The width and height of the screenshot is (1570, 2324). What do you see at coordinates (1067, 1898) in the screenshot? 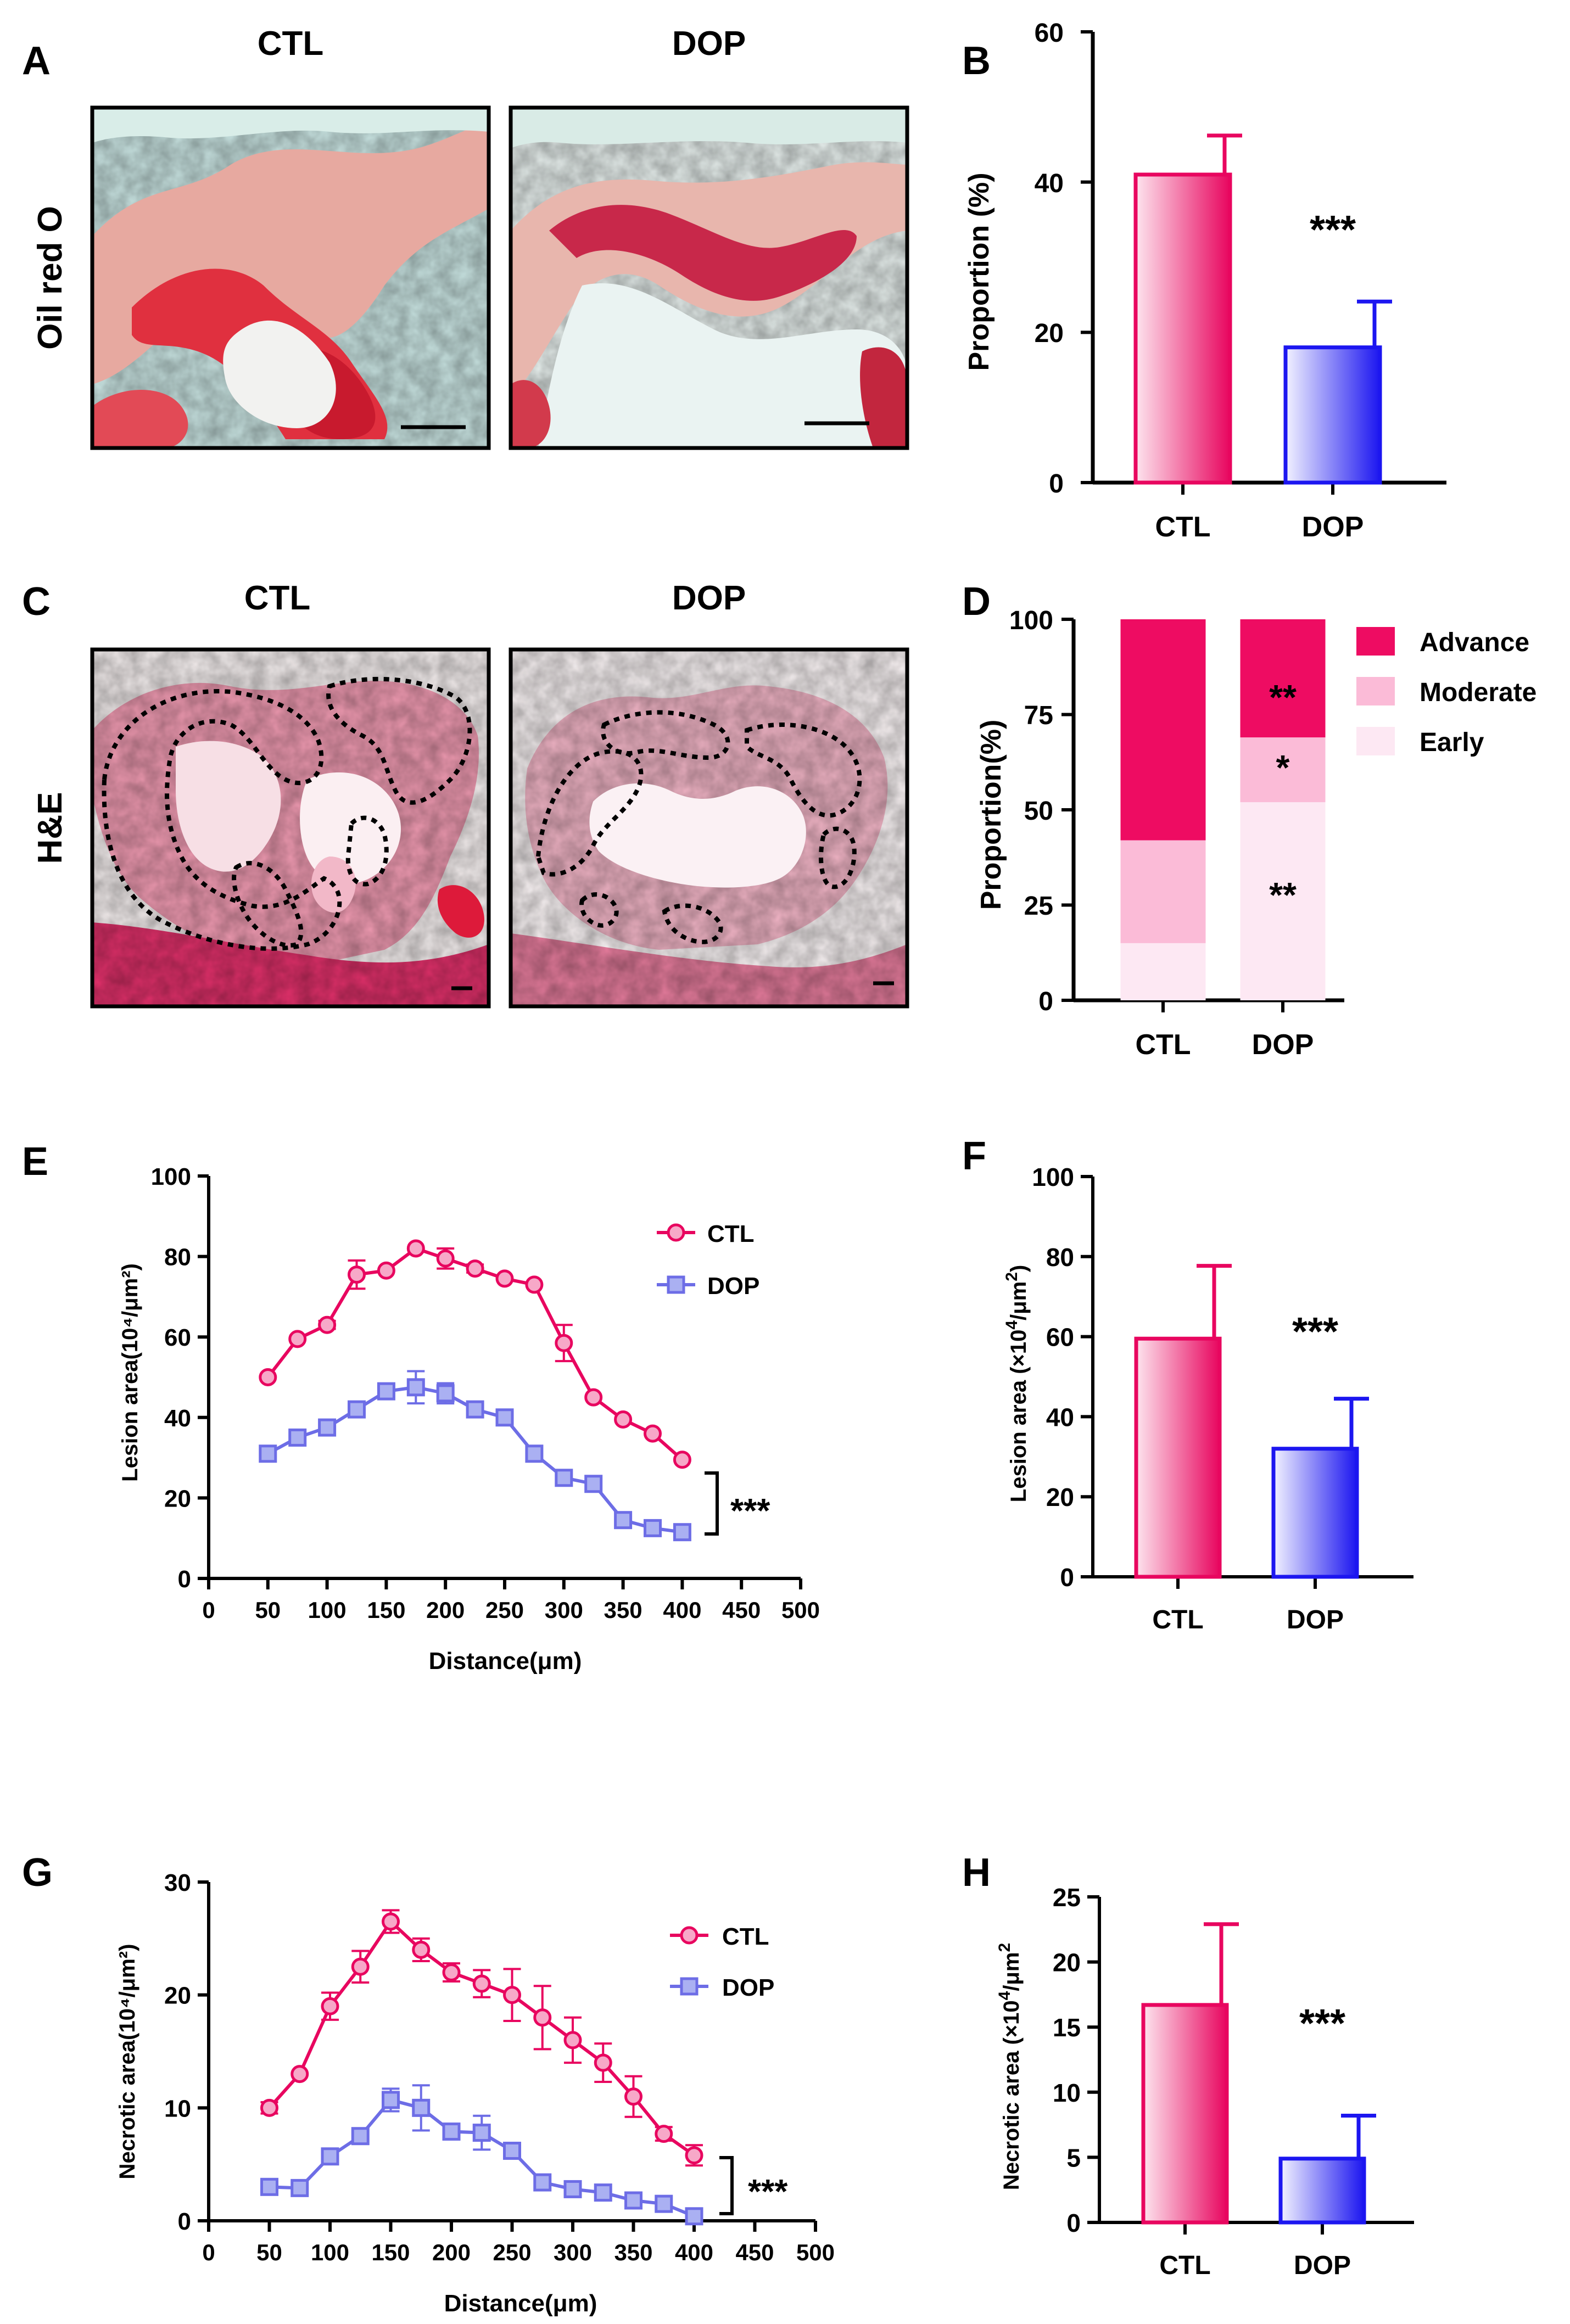
I see `panel-h-ytick-label: 25` at bounding box center [1067, 1898].